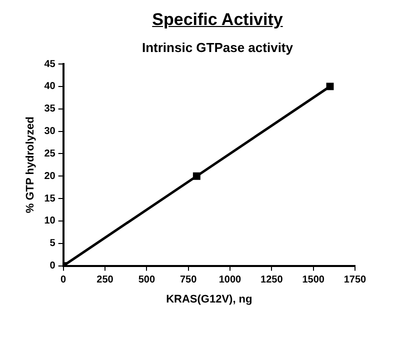 The width and height of the screenshot is (415, 343). Describe the element at coordinates (217, 47) in the screenshot. I see `chart-subtitle: Intrinsic GTPase activity` at that location.